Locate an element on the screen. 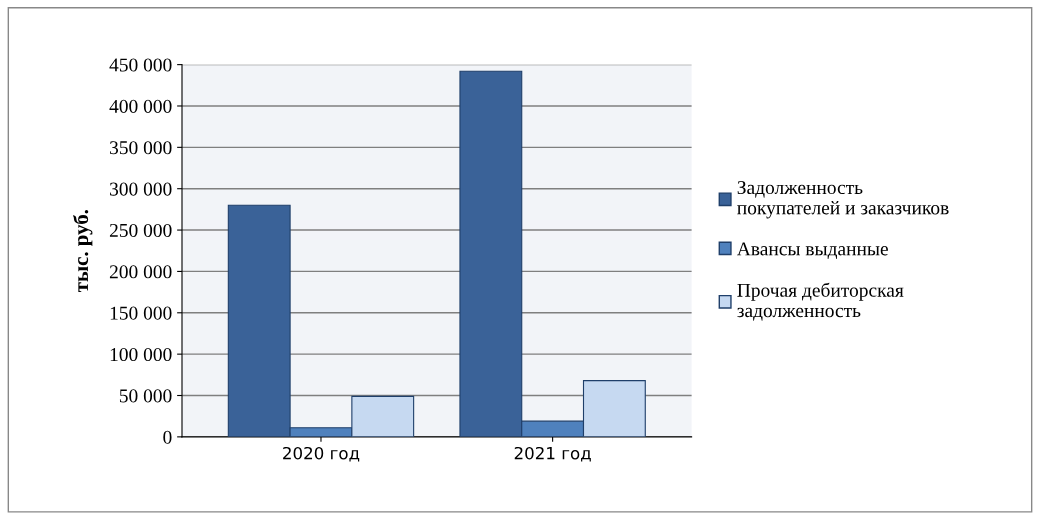 The height and width of the screenshot is (517, 1040). y-axis-title: тыс. руб. is located at coordinates (83, 251).